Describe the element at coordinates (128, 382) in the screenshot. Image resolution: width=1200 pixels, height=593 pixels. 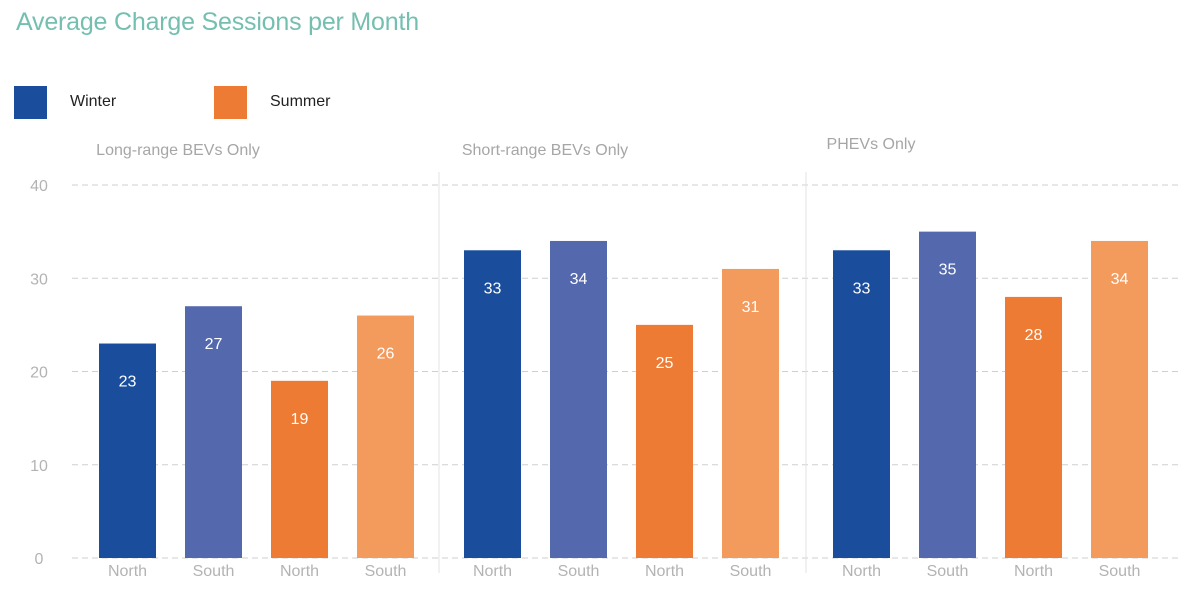
I see `bar-value-label: 23` at that location.